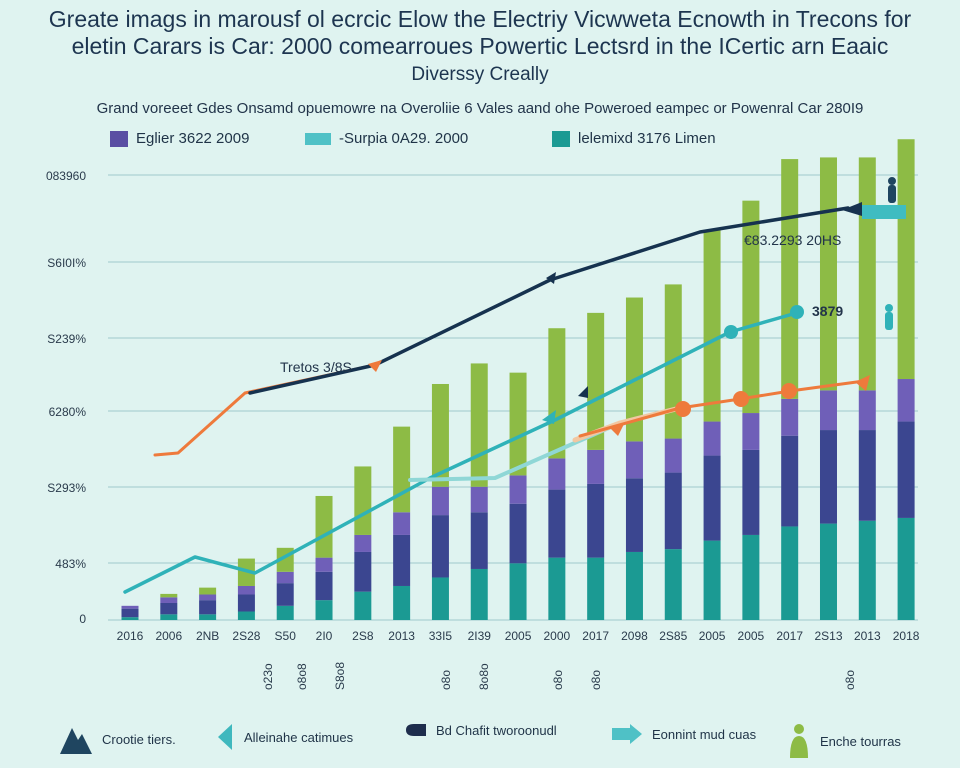 This screenshot has height=768, width=960. What do you see at coordinates (549, 417) in the screenshot?
I see `teal-marker` at bounding box center [549, 417].